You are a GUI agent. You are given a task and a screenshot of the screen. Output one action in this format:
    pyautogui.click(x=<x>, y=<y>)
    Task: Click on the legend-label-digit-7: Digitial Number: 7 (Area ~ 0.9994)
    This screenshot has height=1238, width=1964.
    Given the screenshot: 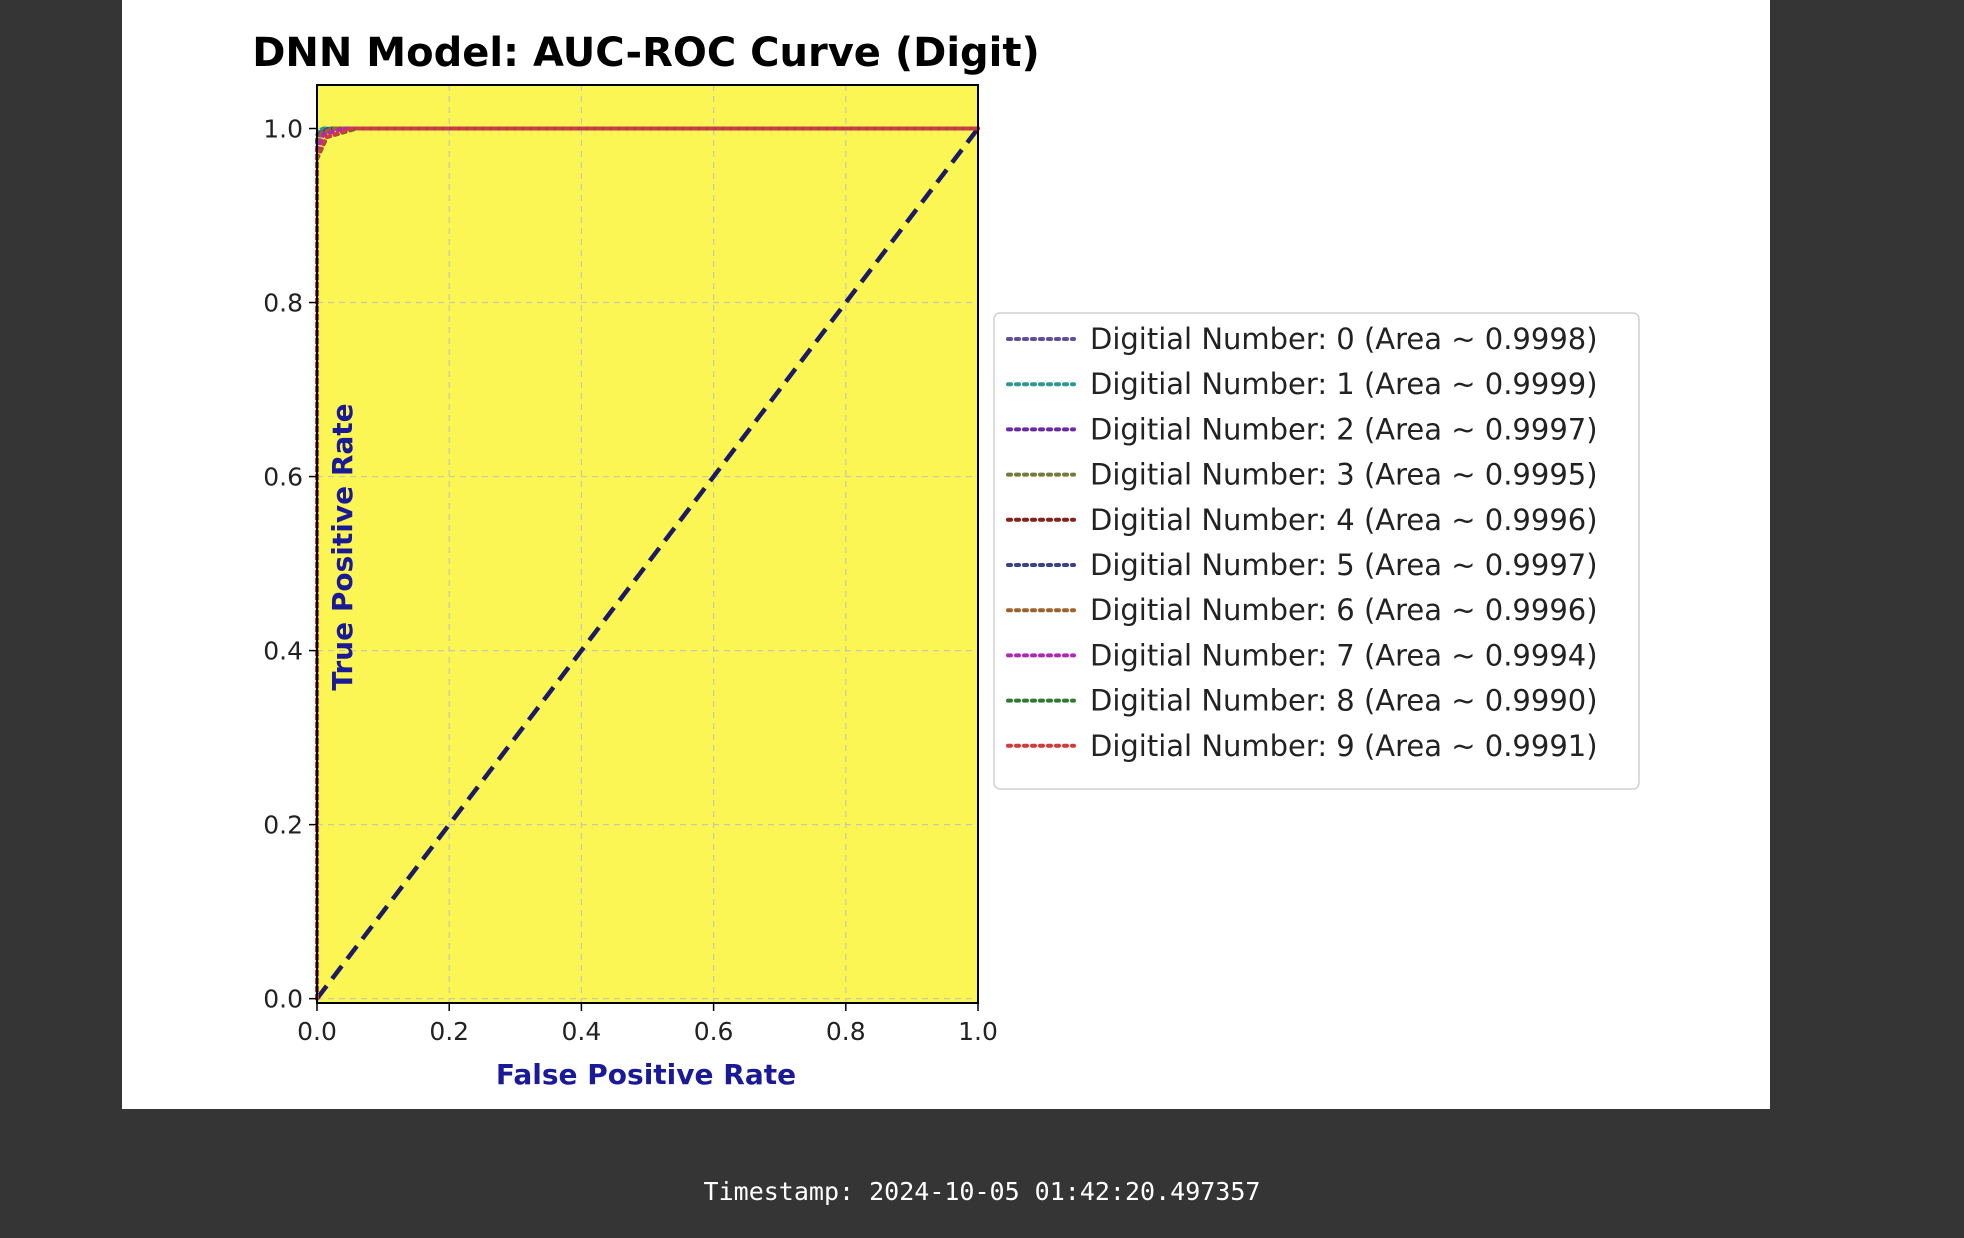 What is the action you would take?
    pyautogui.click(x=1344, y=655)
    